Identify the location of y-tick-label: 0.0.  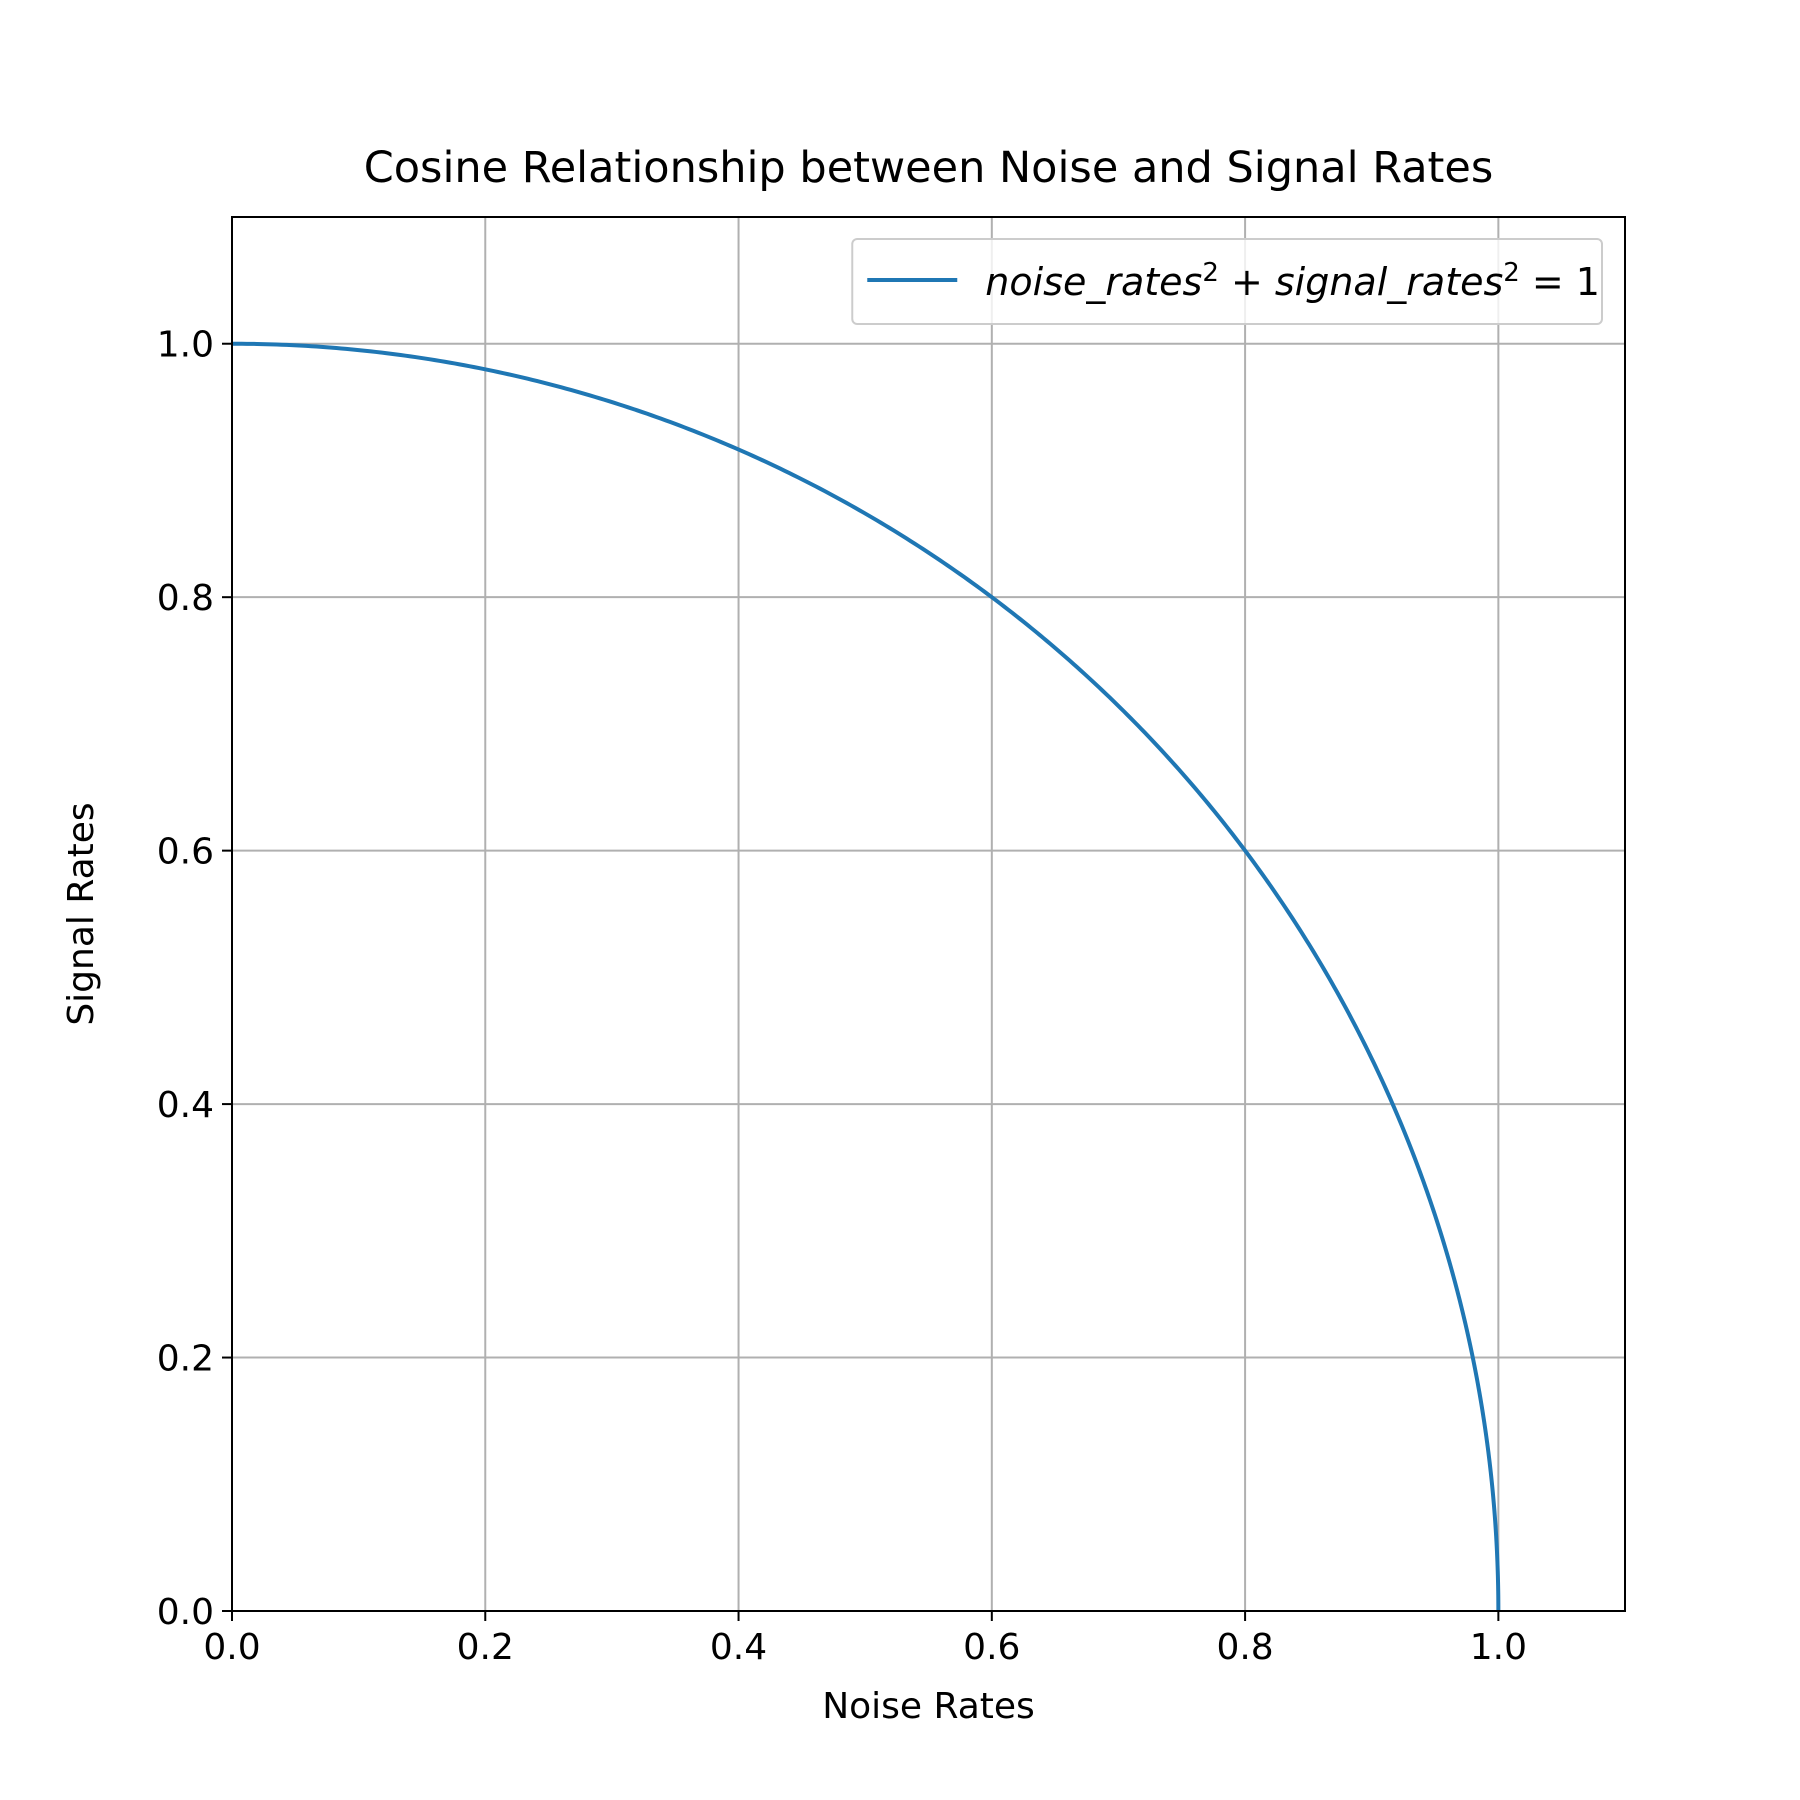
(185, 1612).